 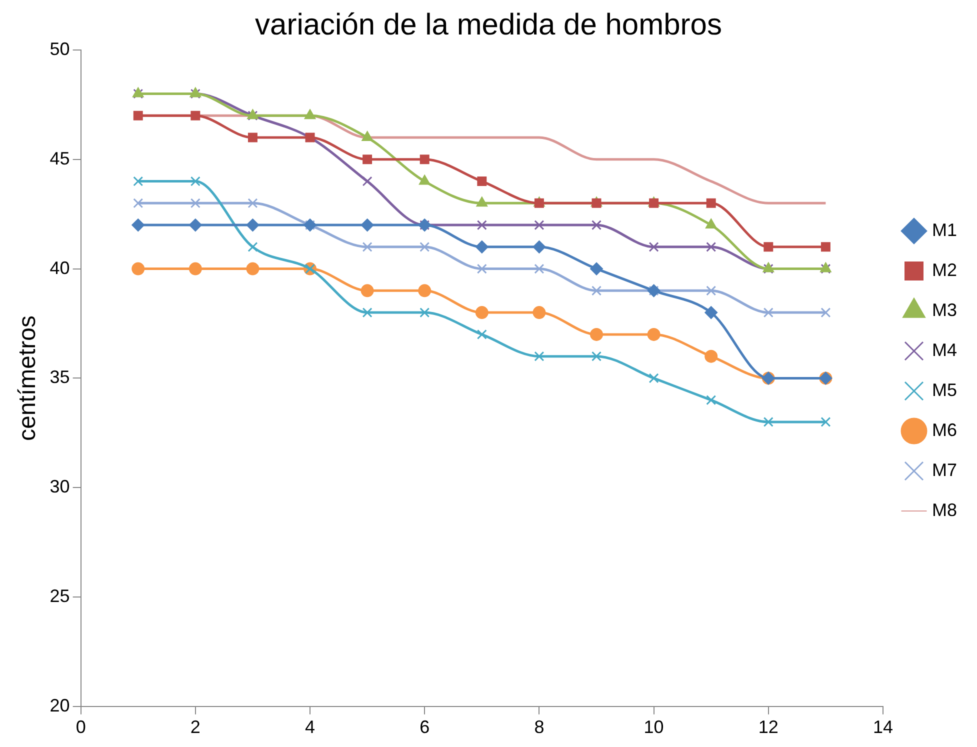 I want to click on legend-label: M6, so click(x=945, y=430).